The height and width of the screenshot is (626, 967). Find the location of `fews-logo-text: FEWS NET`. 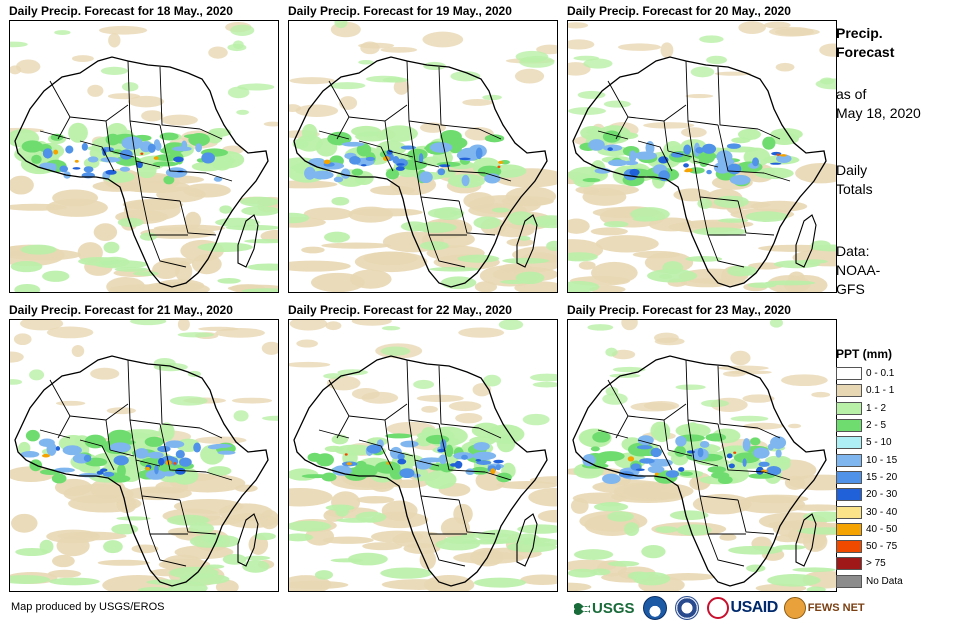

fews-logo-text: FEWS NET is located at coordinates (836, 608).